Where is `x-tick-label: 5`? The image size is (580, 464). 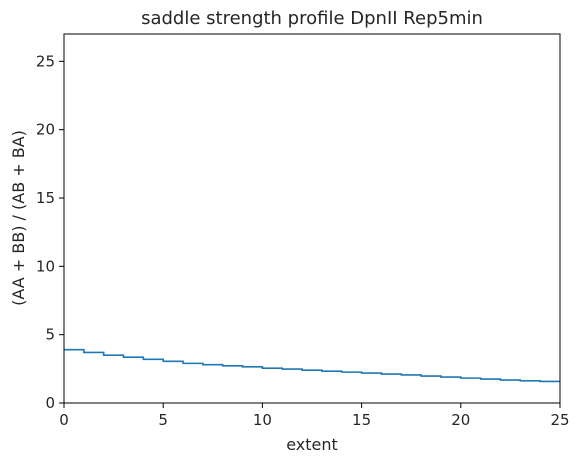 x-tick-label: 5 is located at coordinates (163, 420).